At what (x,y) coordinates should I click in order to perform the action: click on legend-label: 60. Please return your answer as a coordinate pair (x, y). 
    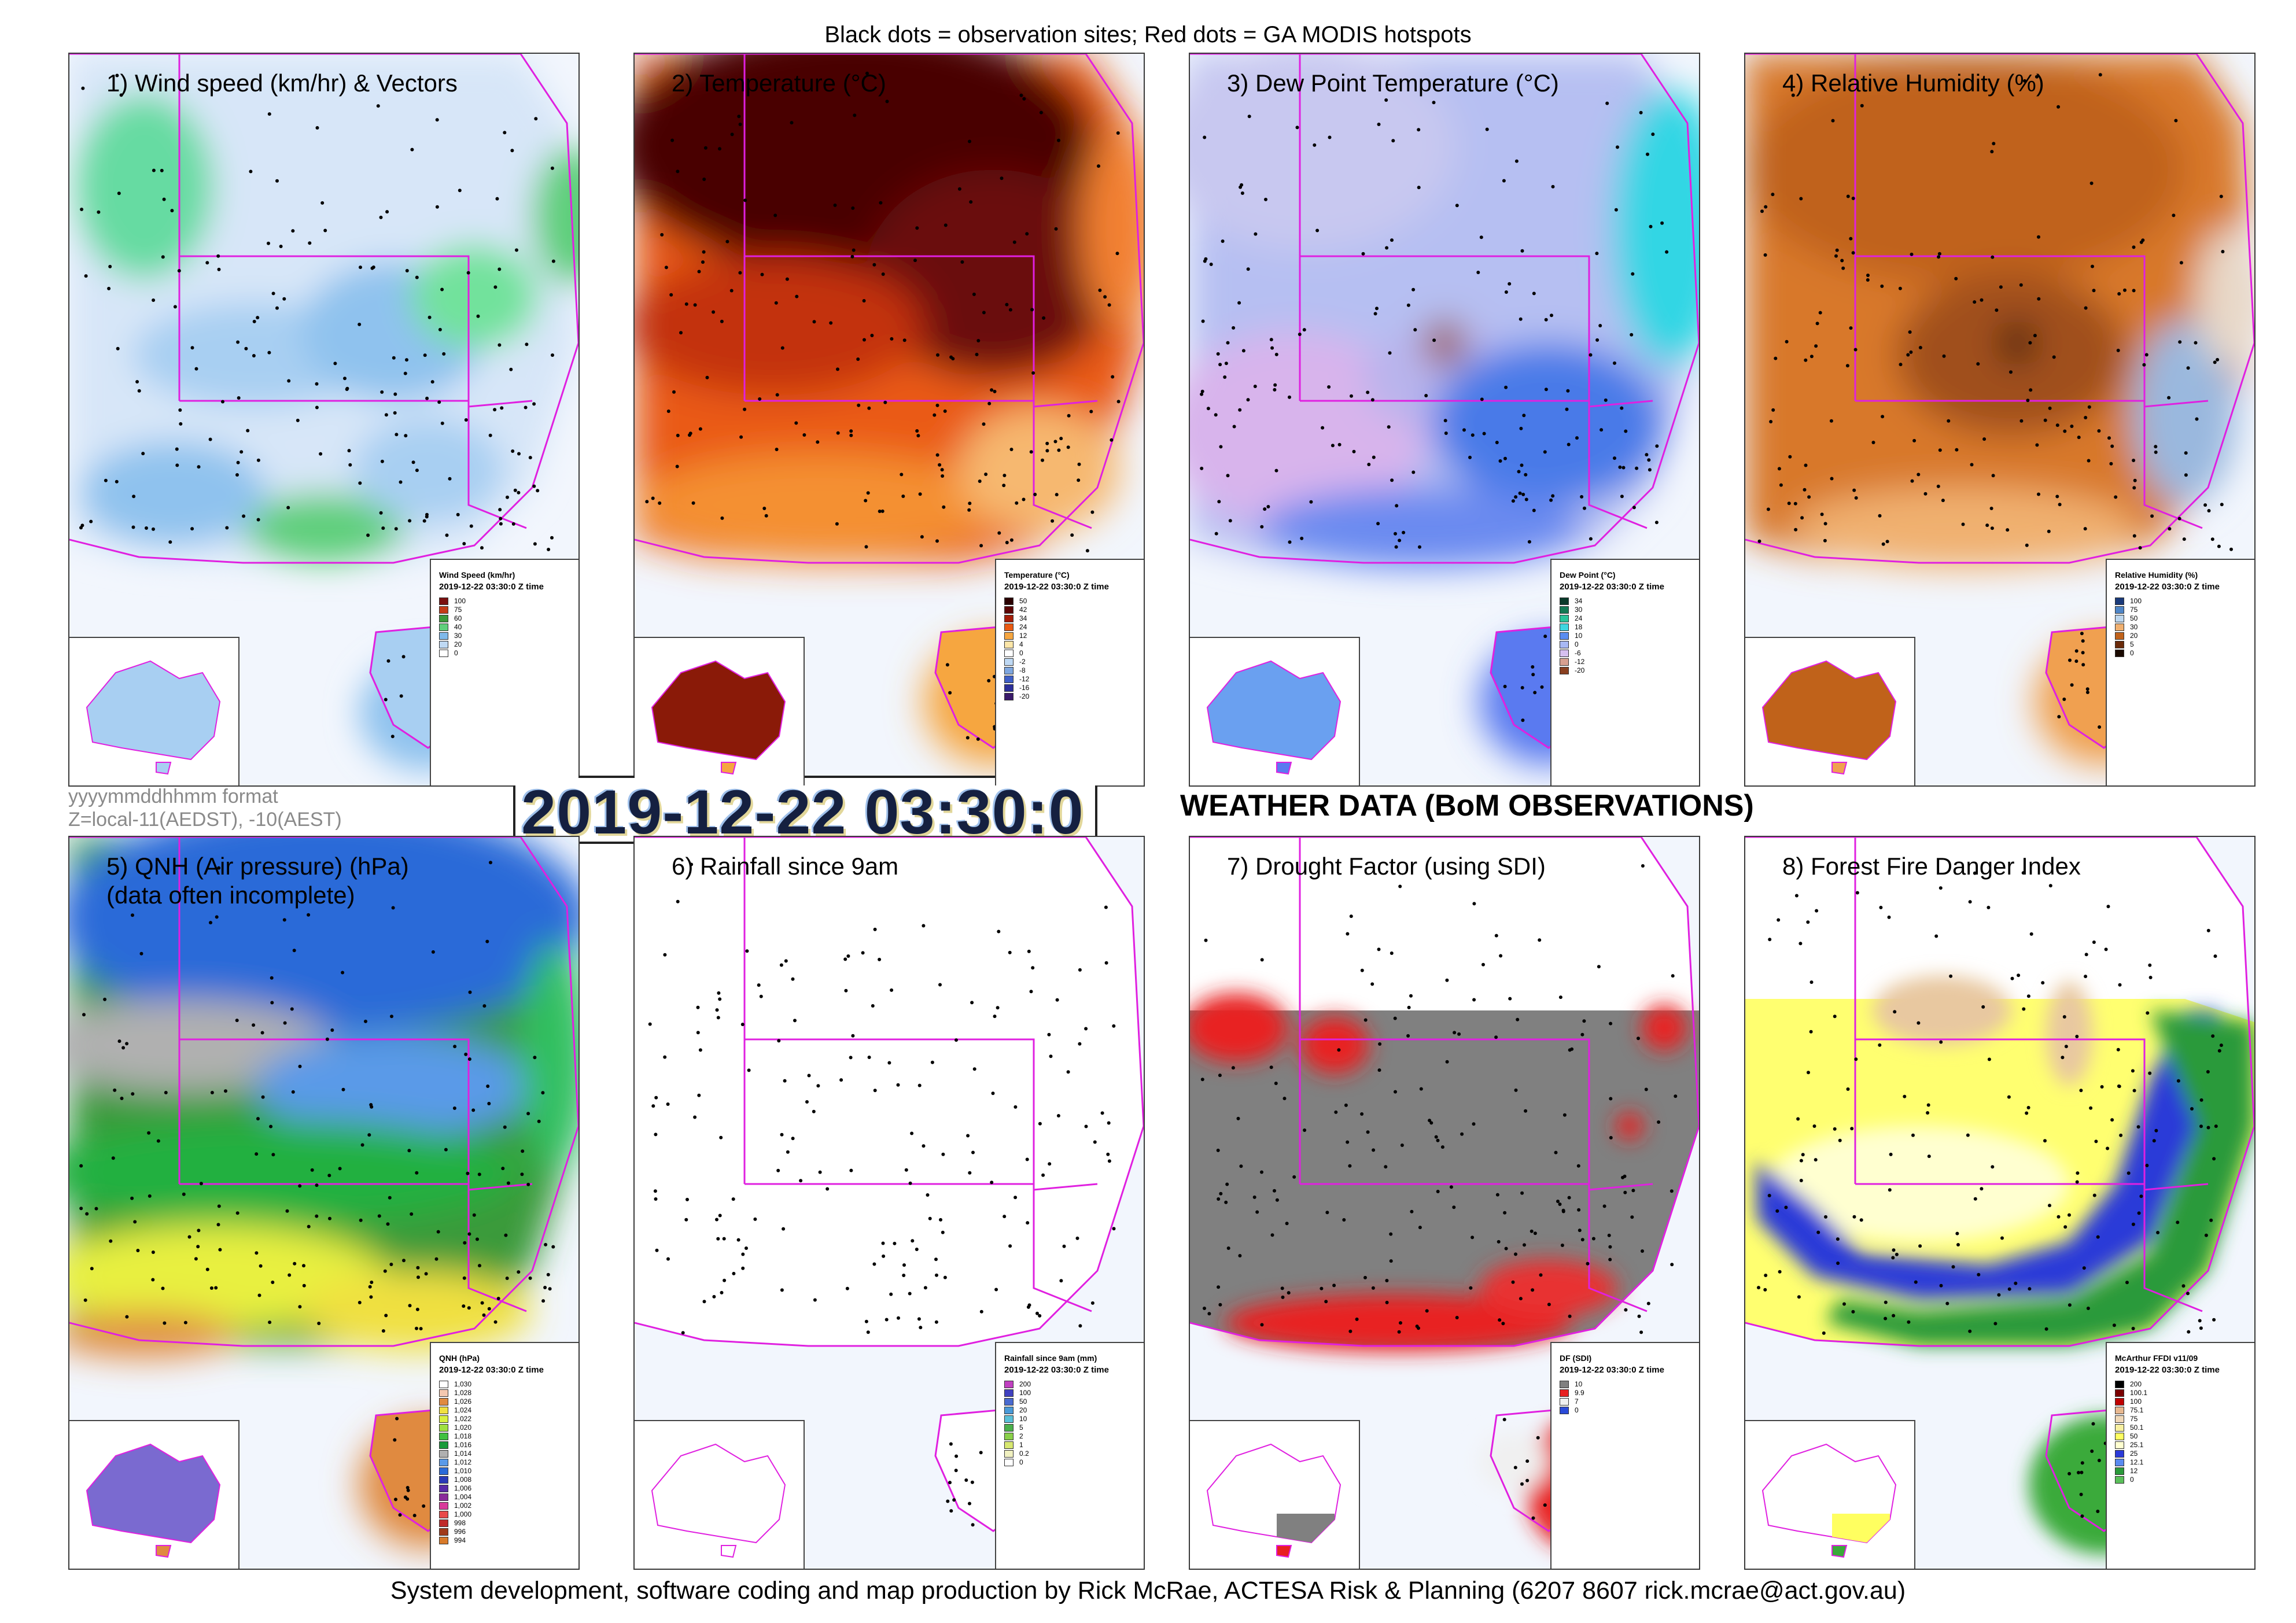
    Looking at the image, I should click on (458, 618).